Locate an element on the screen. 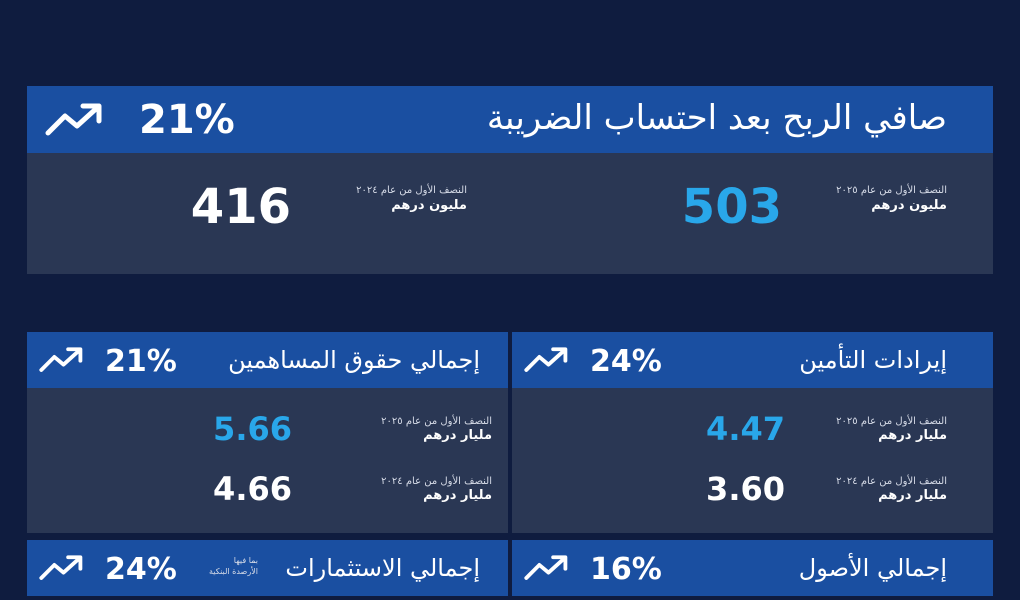 The image size is (1020, 600). insurance-revenue-change: 24% is located at coordinates (626, 361).